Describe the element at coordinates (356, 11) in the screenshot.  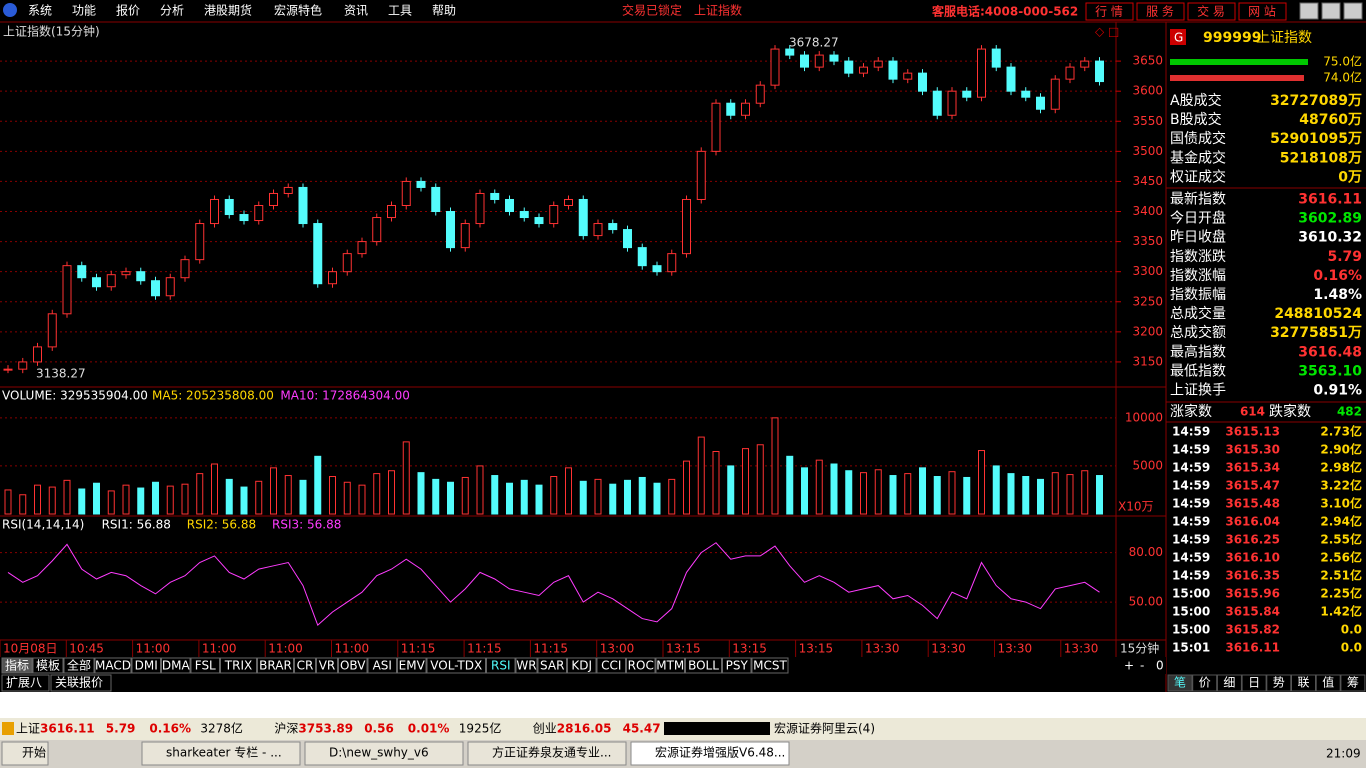
I see `menu-item: 资讯` at that location.